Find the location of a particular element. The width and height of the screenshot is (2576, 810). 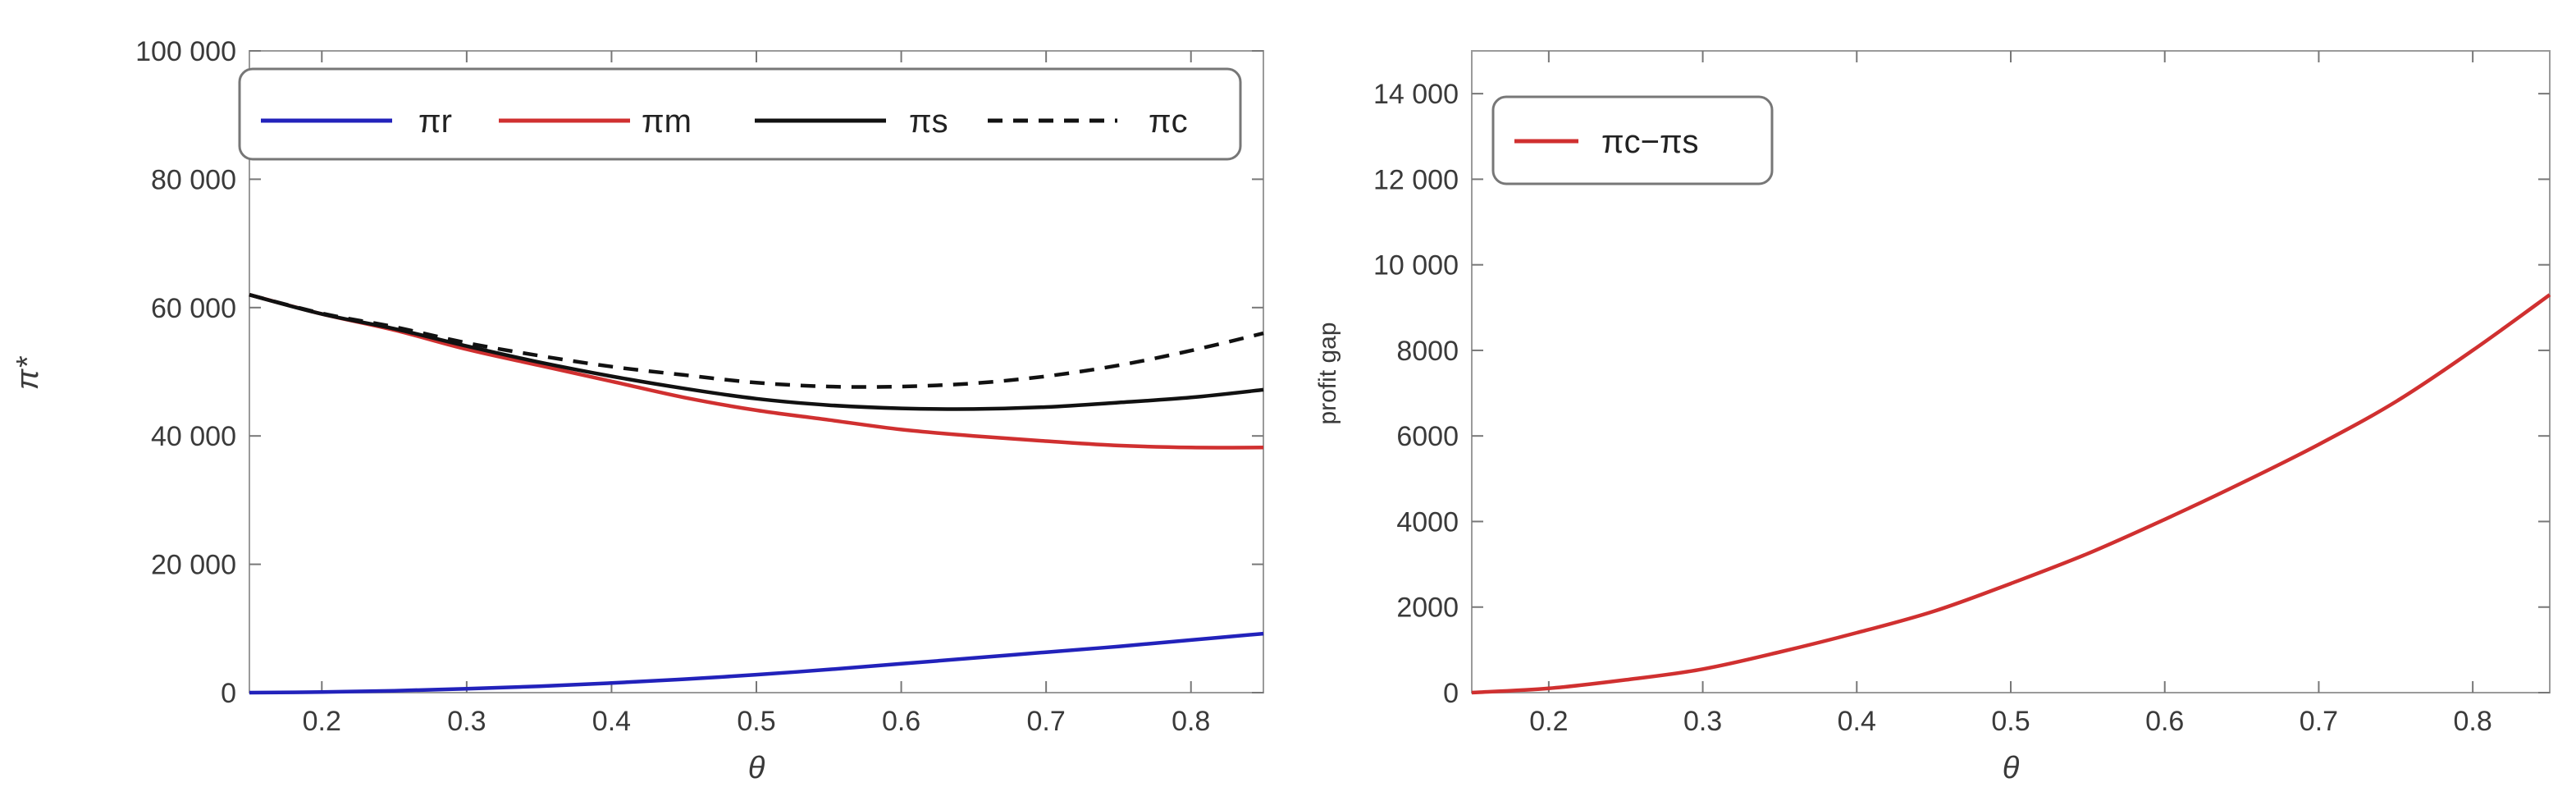

y-tick-label: 80 000 is located at coordinates (193, 179).